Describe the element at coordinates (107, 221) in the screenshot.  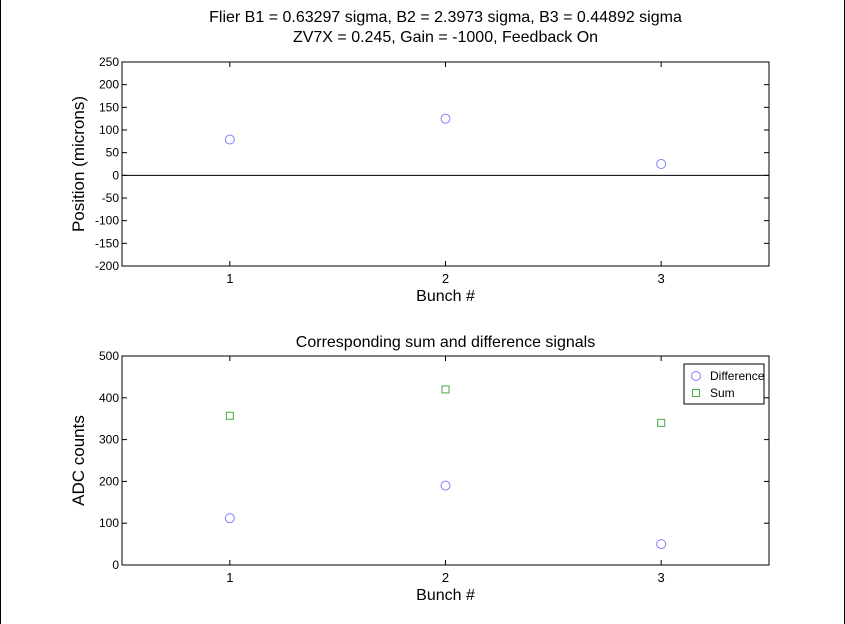
I see `y-tick-label: -100` at that location.